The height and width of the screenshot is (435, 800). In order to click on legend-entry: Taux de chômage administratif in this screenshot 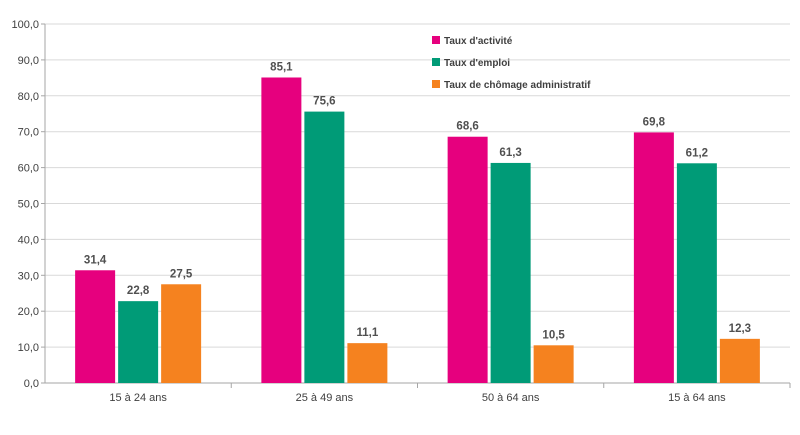, I will do `click(517, 85)`.